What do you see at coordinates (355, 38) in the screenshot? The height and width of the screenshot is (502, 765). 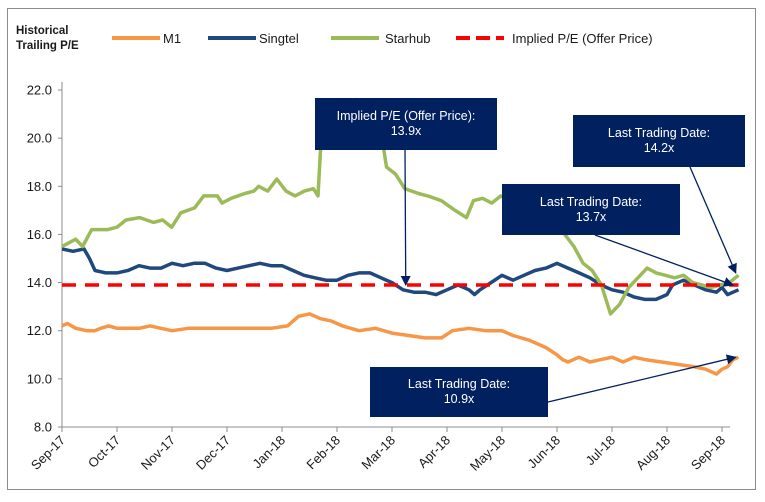 I see `legend-swatch-starhub` at bounding box center [355, 38].